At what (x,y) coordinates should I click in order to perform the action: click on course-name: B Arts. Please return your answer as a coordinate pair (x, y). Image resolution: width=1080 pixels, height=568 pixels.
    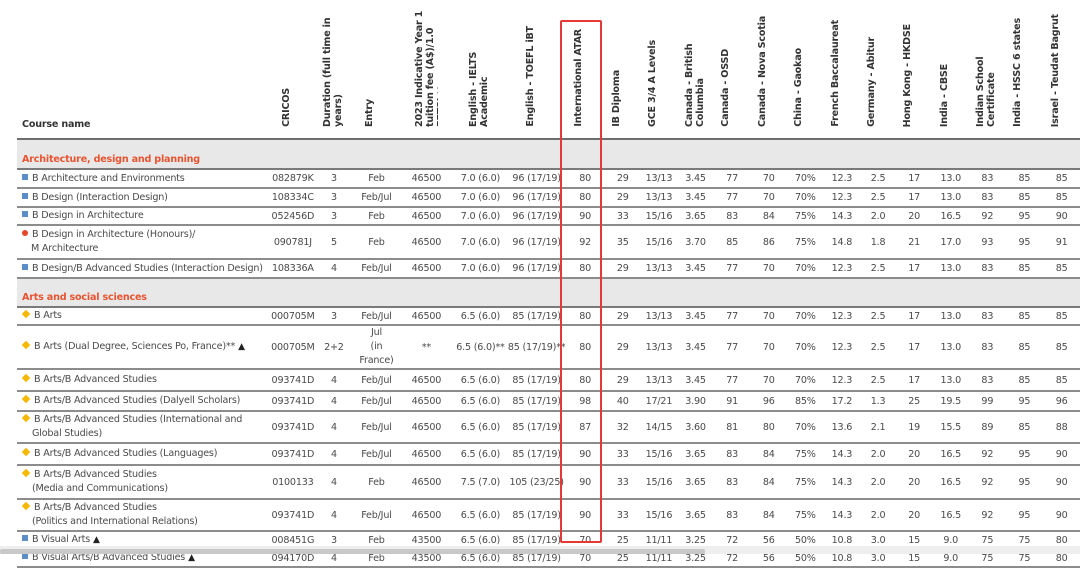
    Looking at the image, I should click on (48, 315).